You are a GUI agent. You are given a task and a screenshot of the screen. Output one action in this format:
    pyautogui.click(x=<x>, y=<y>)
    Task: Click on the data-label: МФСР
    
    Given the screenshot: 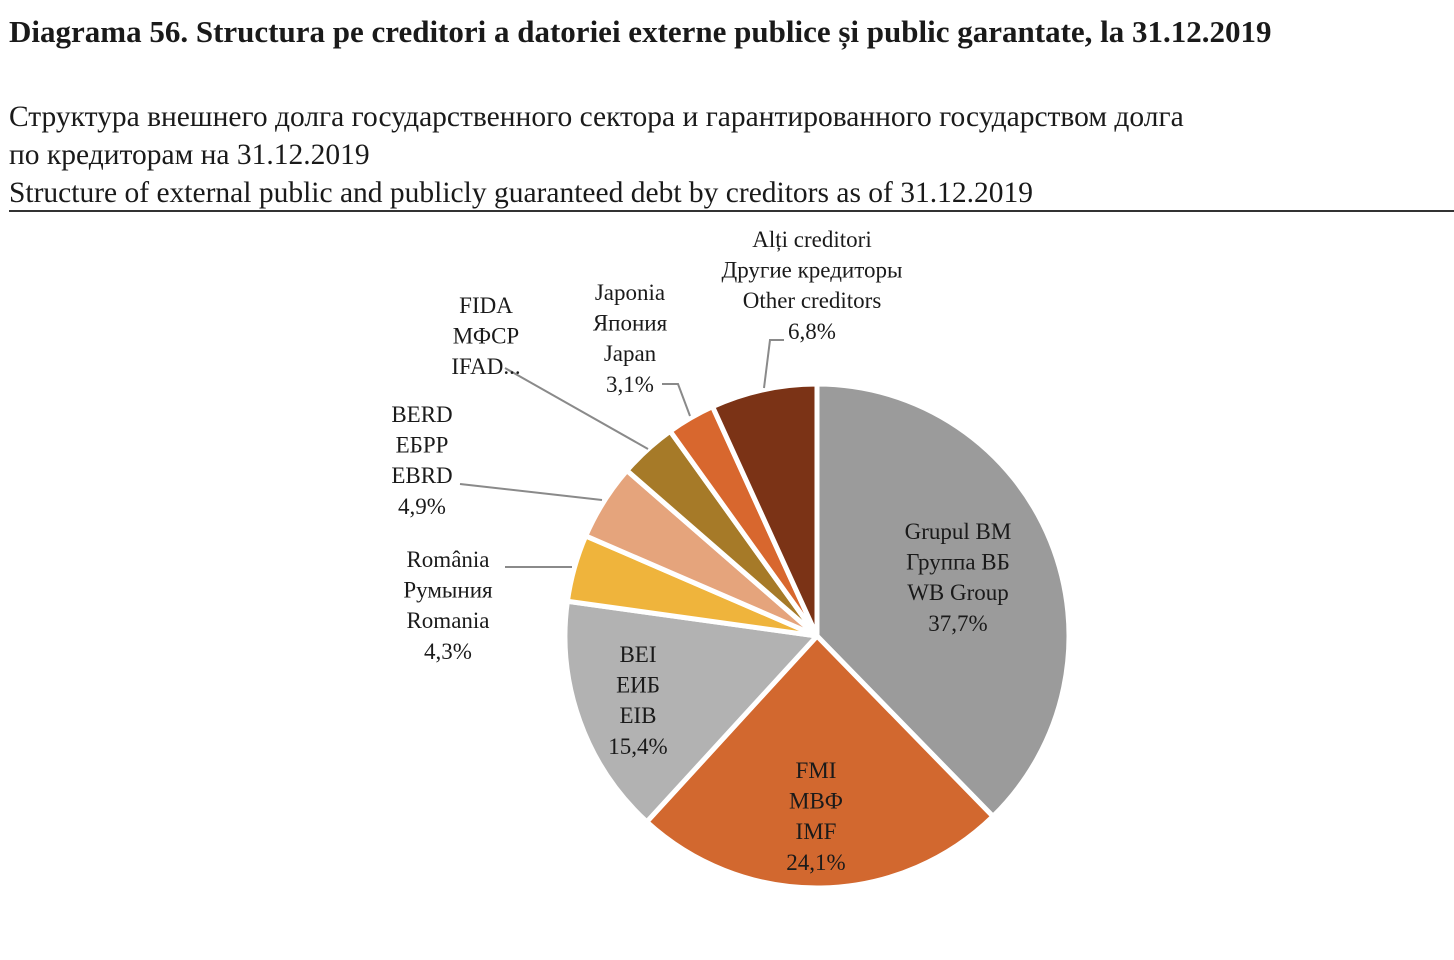 What is the action you would take?
    pyautogui.click(x=486, y=336)
    